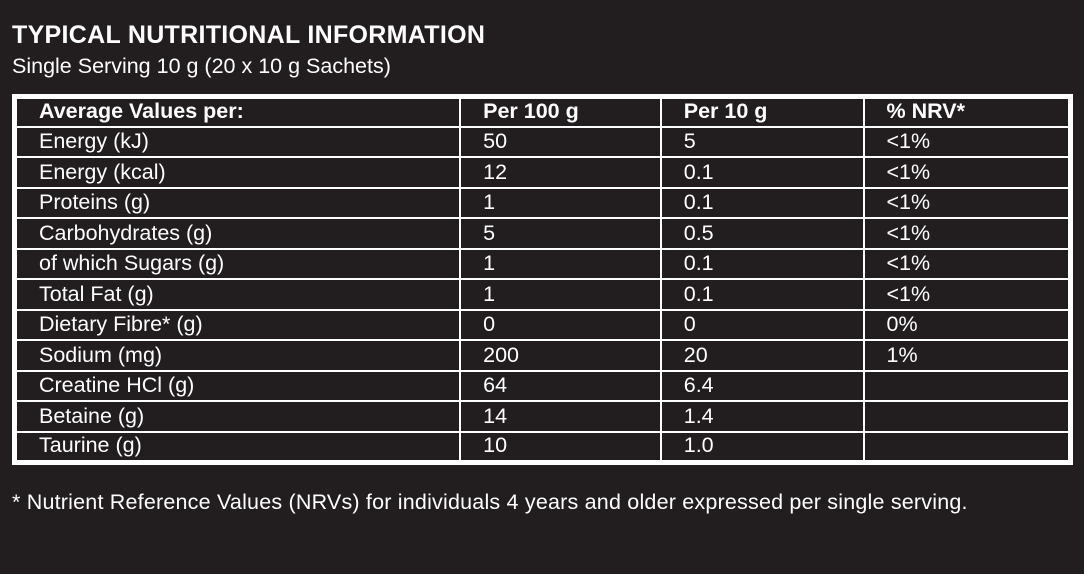  I want to click on table-row: Energy (kJ) 50 5 <1%, so click(542, 142).